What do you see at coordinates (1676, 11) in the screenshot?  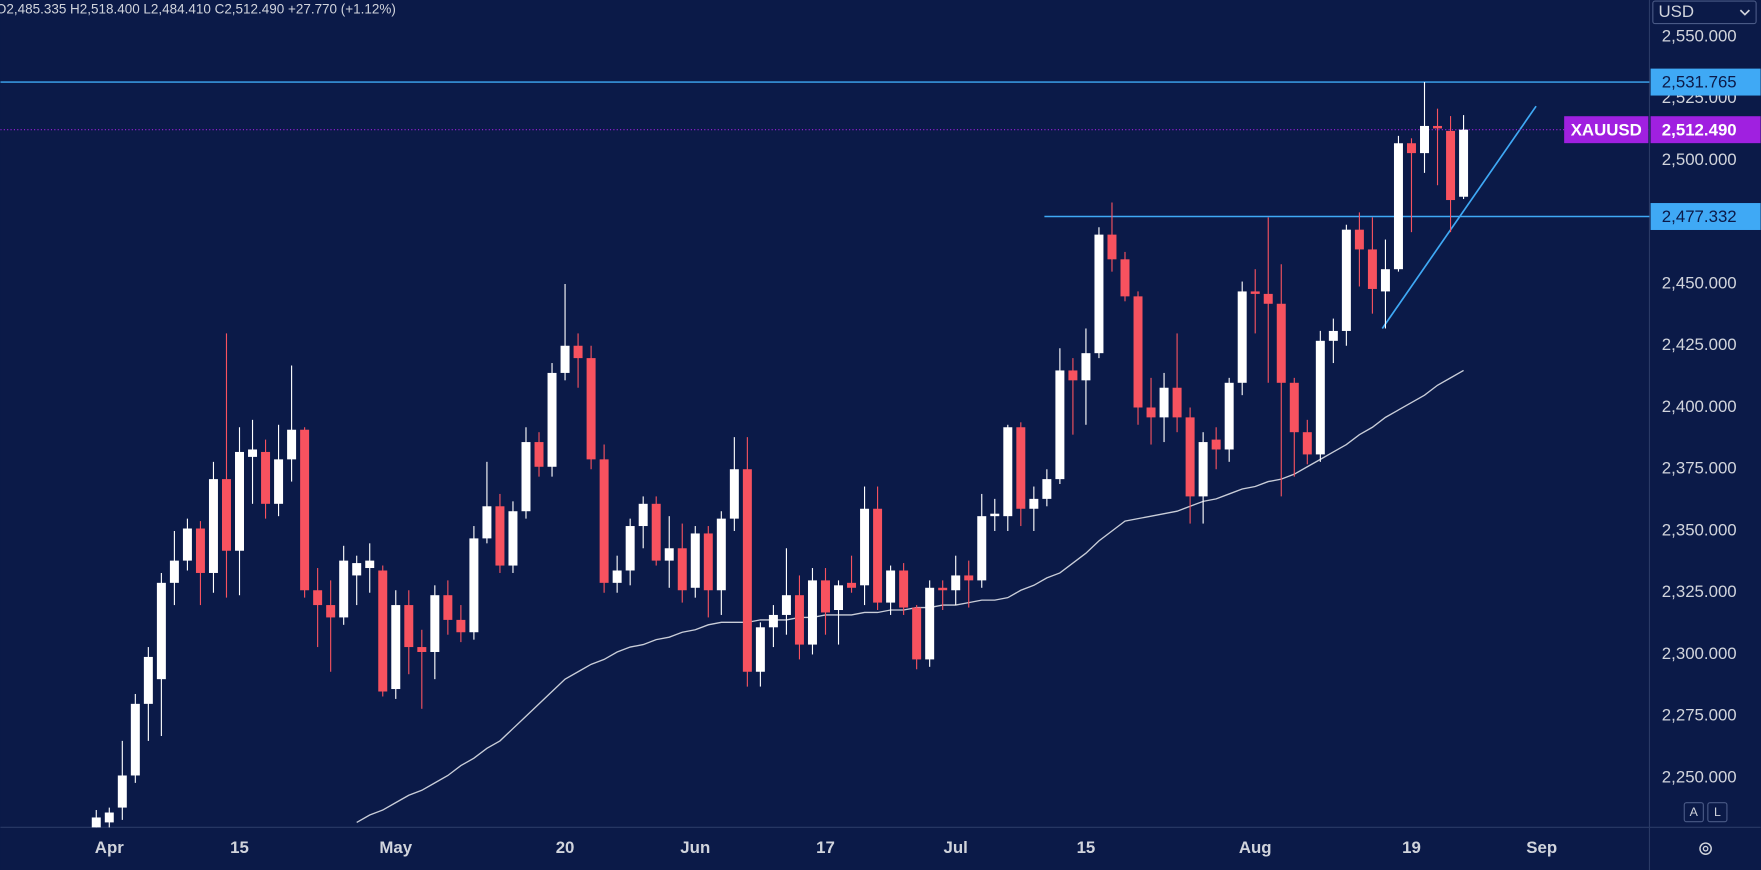 I see `currency-label: USD` at bounding box center [1676, 11].